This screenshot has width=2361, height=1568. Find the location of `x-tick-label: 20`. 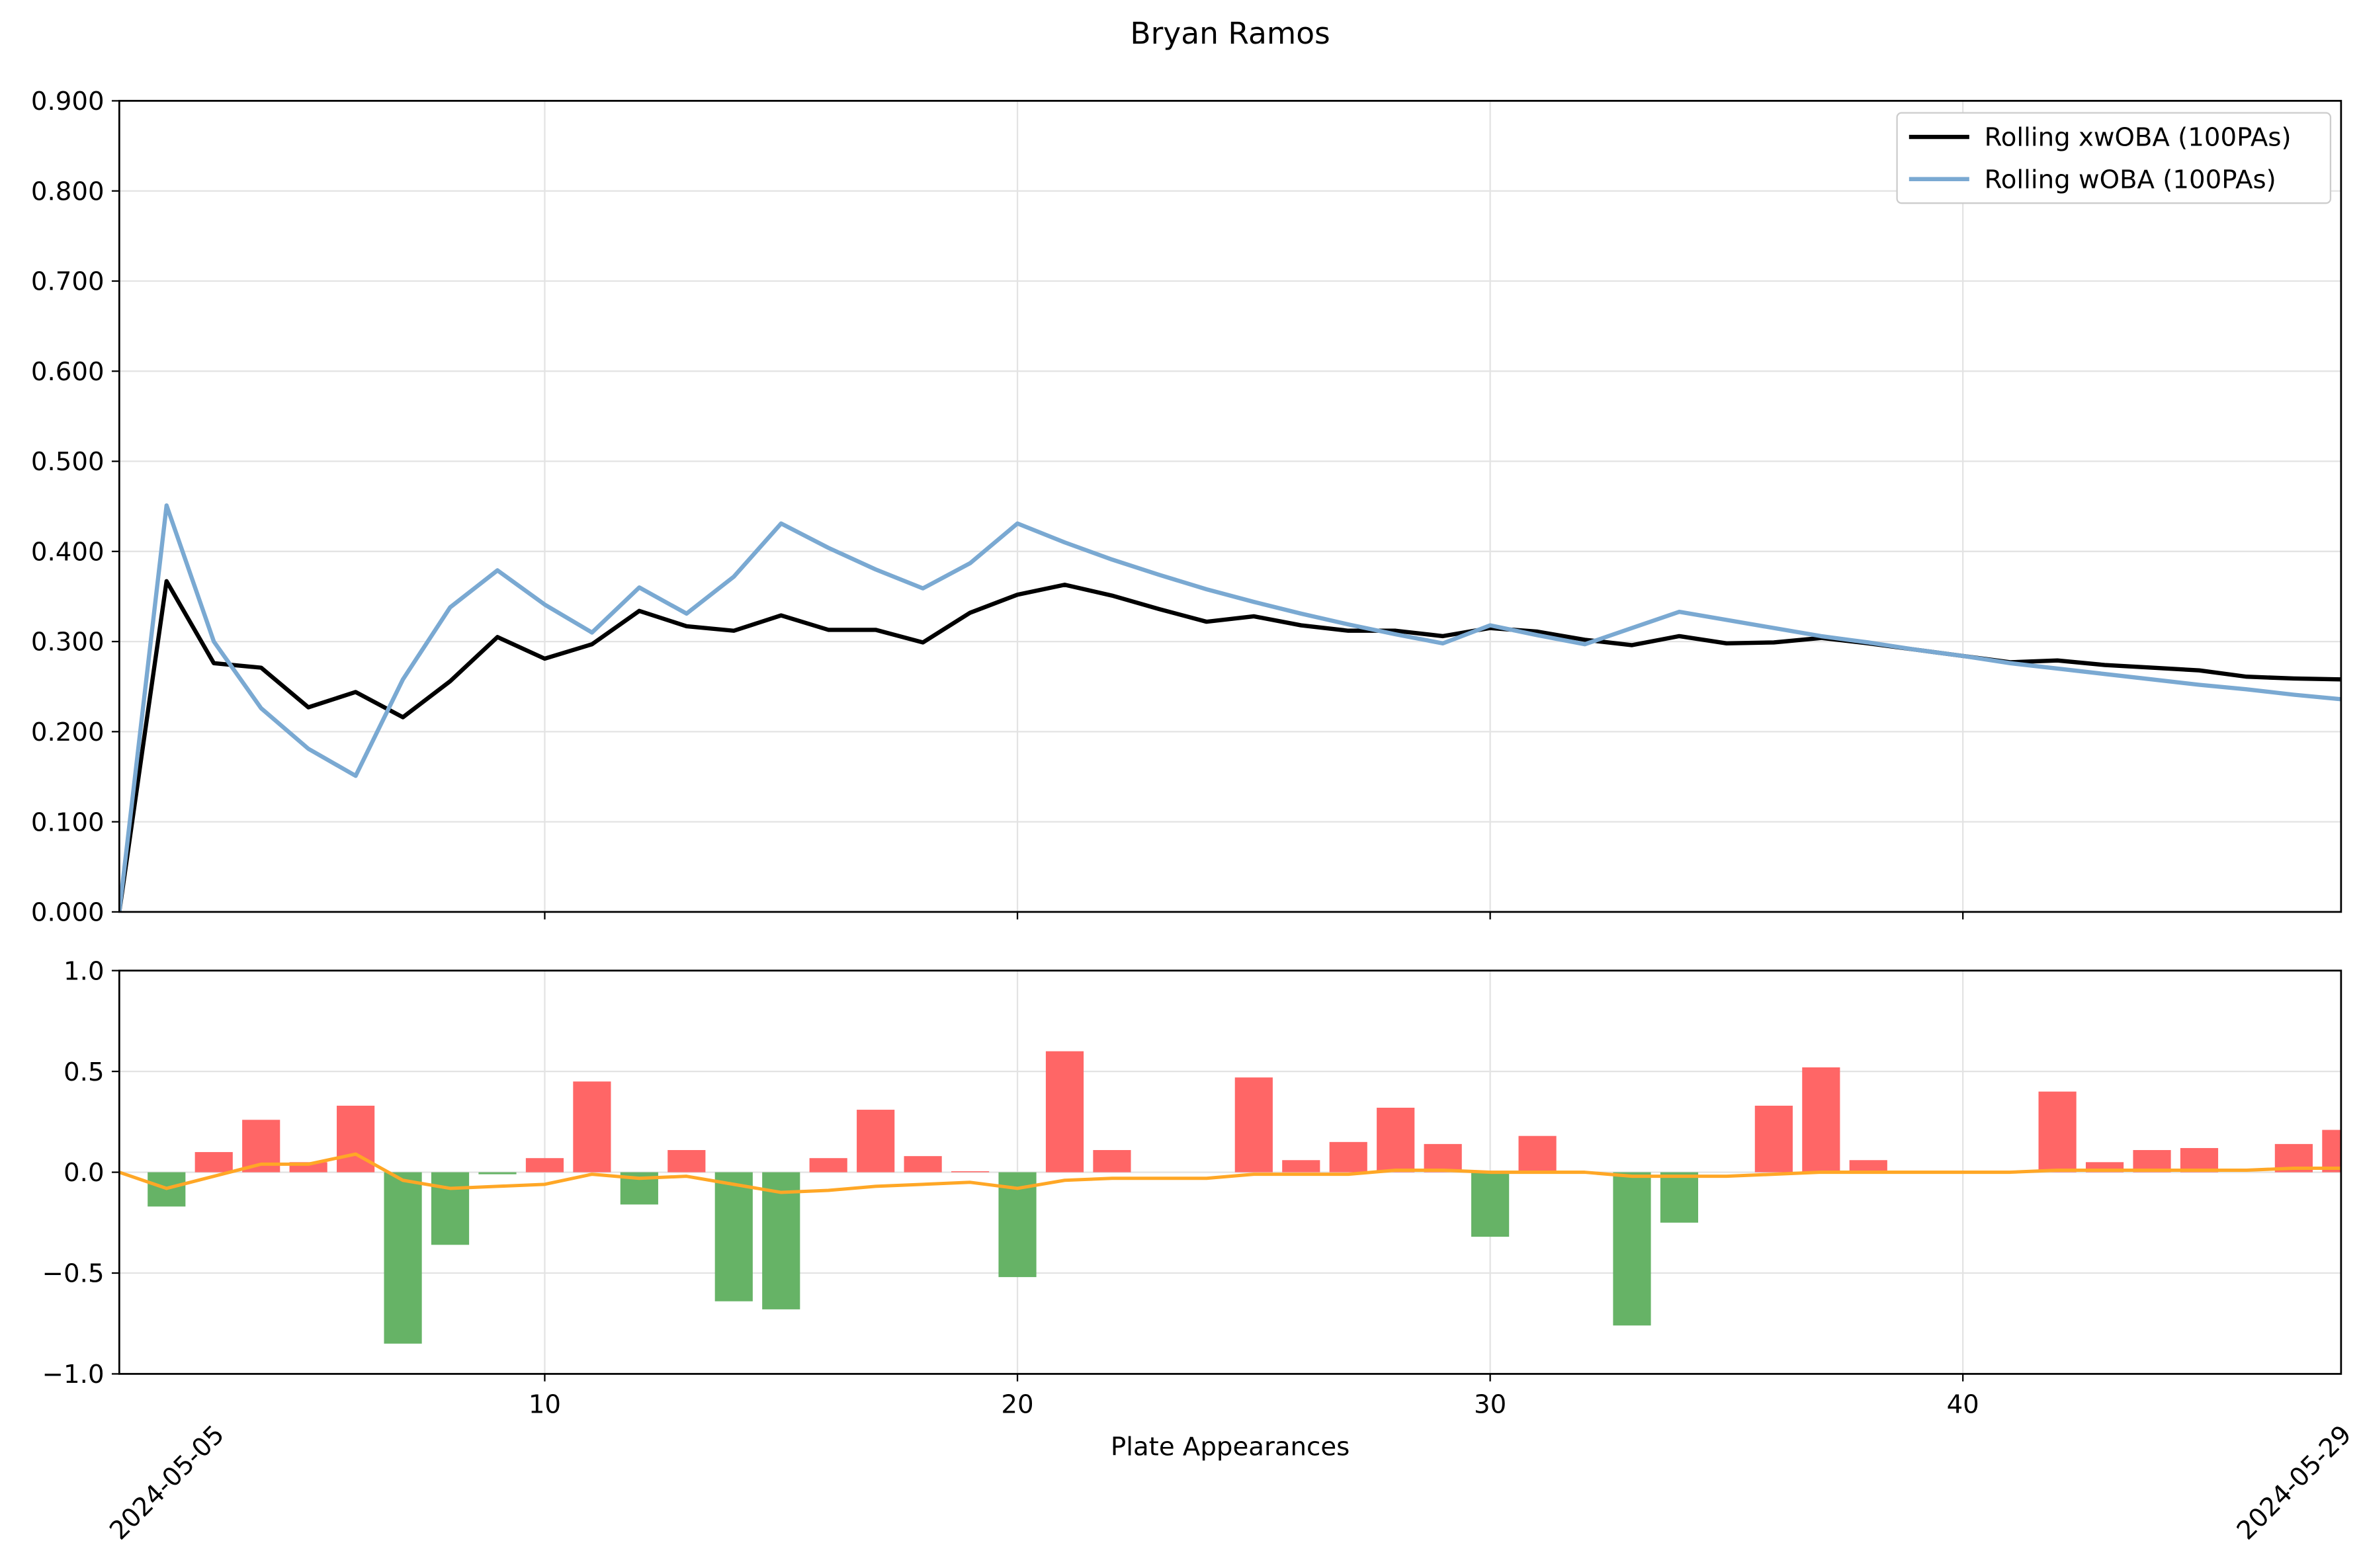

x-tick-label: 20 is located at coordinates (1017, 1405).